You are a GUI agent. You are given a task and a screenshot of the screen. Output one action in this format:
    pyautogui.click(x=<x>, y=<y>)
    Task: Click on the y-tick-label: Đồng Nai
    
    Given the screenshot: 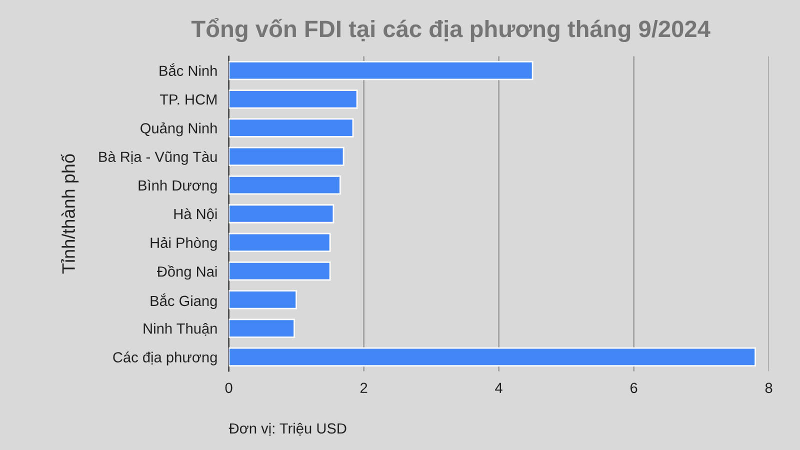 What is the action you would take?
    pyautogui.click(x=186, y=272)
    